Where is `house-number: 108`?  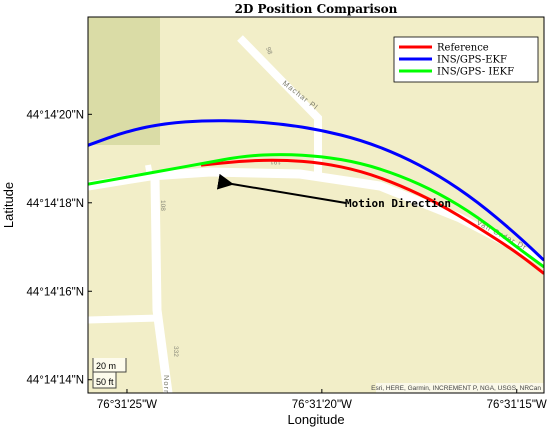 house-number: 108 is located at coordinates (162, 205).